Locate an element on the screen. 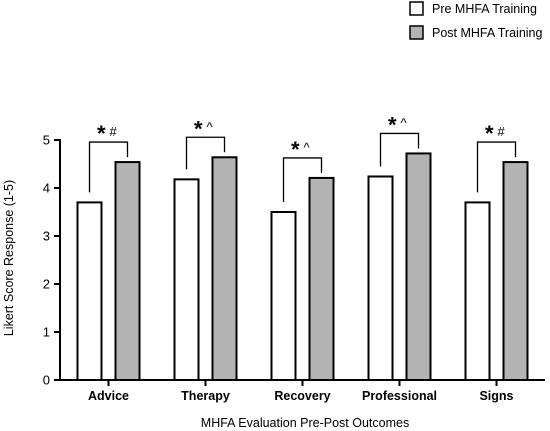 This screenshot has width=550, height=431. y-tick-label: 3 is located at coordinates (46, 236).